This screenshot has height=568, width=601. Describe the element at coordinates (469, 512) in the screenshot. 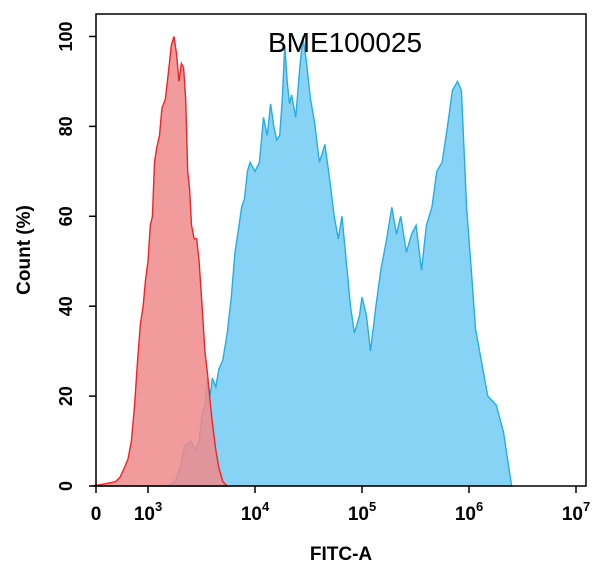

I see `x-tick-label: 10⁶` at that location.